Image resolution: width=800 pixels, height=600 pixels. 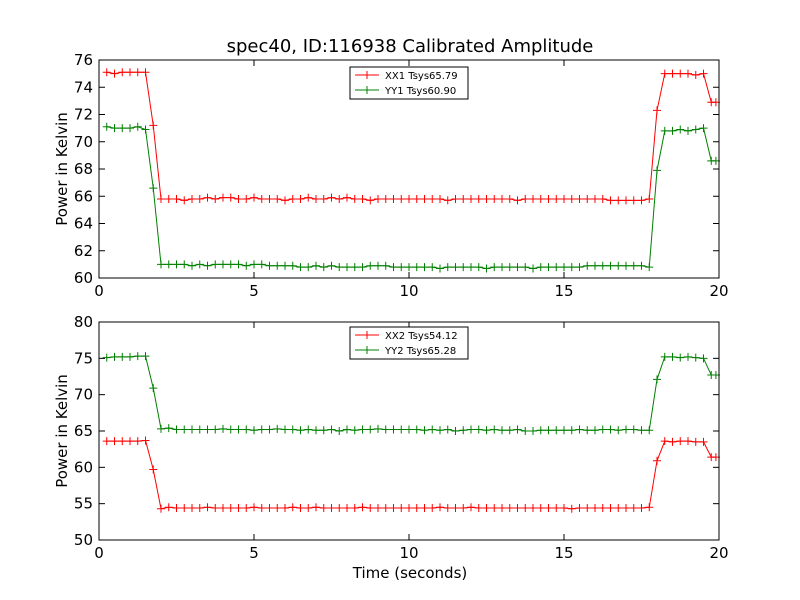 What do you see at coordinates (408, 553) in the screenshot?
I see `bottom-x-tick-label: 10` at bounding box center [408, 553].